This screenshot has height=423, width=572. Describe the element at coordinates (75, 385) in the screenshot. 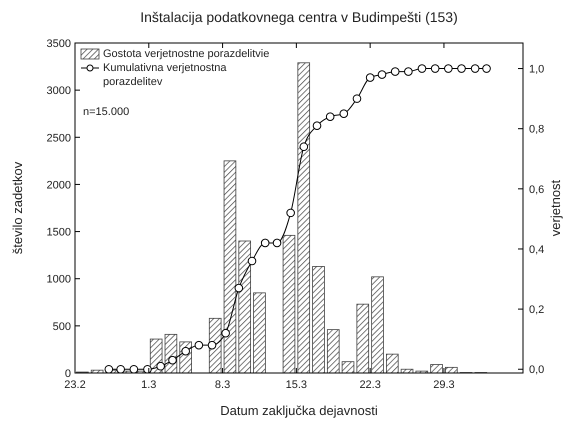

I see `x-tick-label: 23.2` at that location.